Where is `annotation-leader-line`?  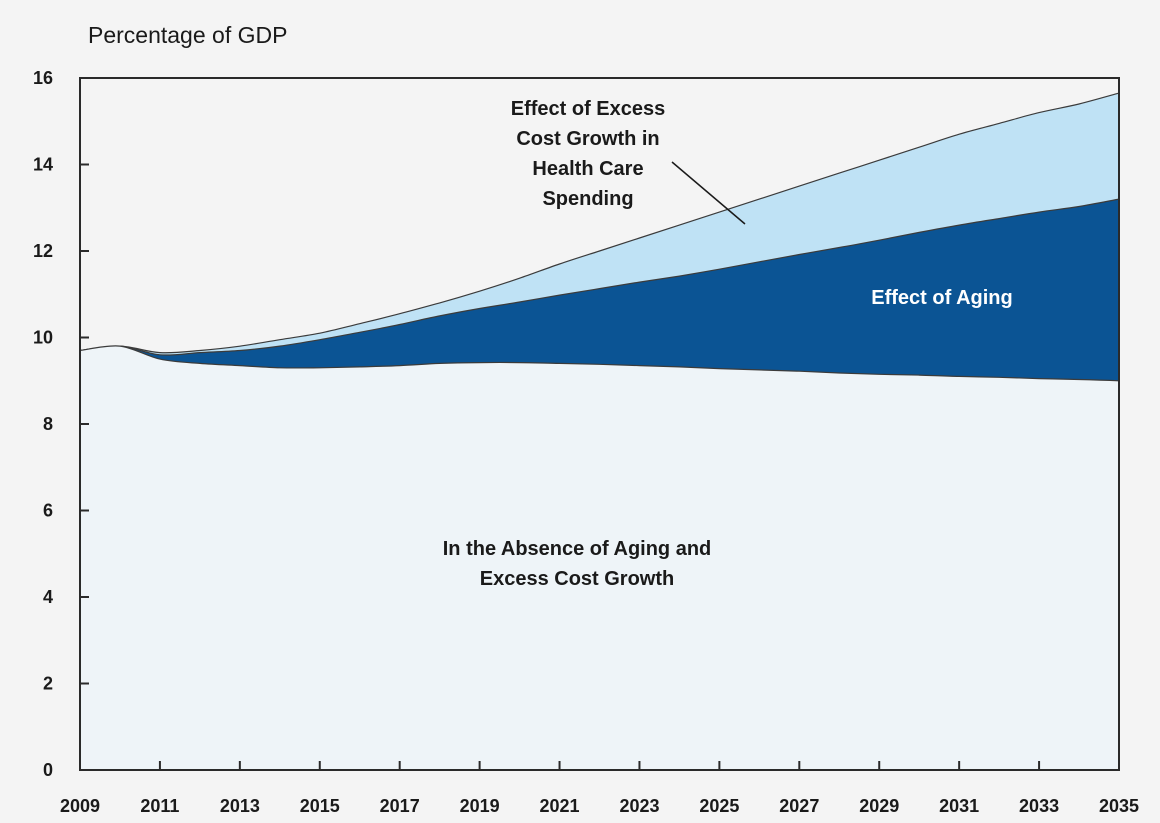 annotation-leader-line is located at coordinates (708, 193).